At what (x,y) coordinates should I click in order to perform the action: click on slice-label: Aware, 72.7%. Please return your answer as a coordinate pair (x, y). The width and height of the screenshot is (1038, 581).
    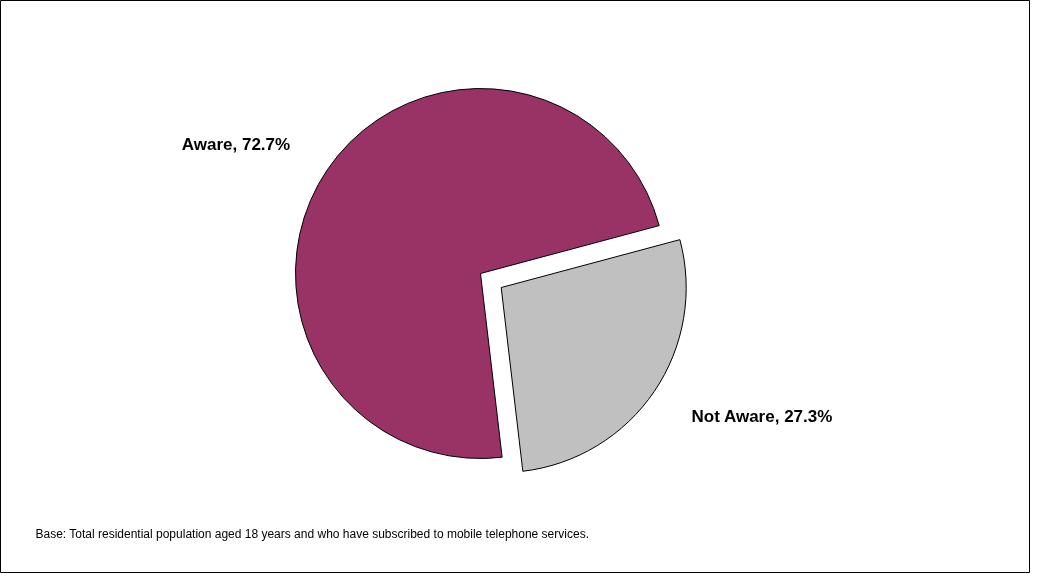
    Looking at the image, I should click on (236, 144).